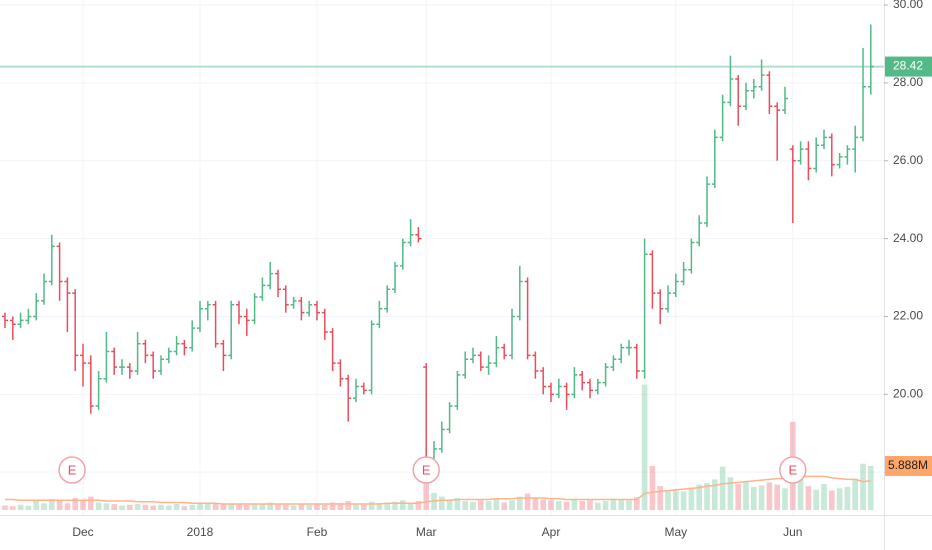 The height and width of the screenshot is (550, 932). What do you see at coordinates (438, 490) in the screenshot?
I see `volume-ma-line` at bounding box center [438, 490].